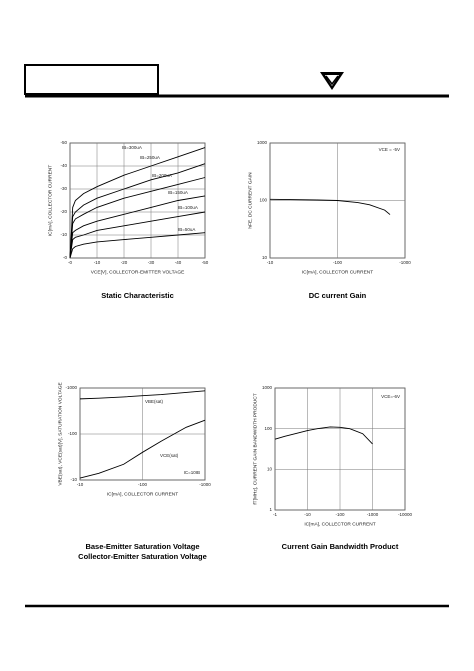 The height and width of the screenshot is (671, 474). What do you see at coordinates (169, 455) in the screenshot?
I see `curve-label: VCE(sat)` at bounding box center [169, 455].